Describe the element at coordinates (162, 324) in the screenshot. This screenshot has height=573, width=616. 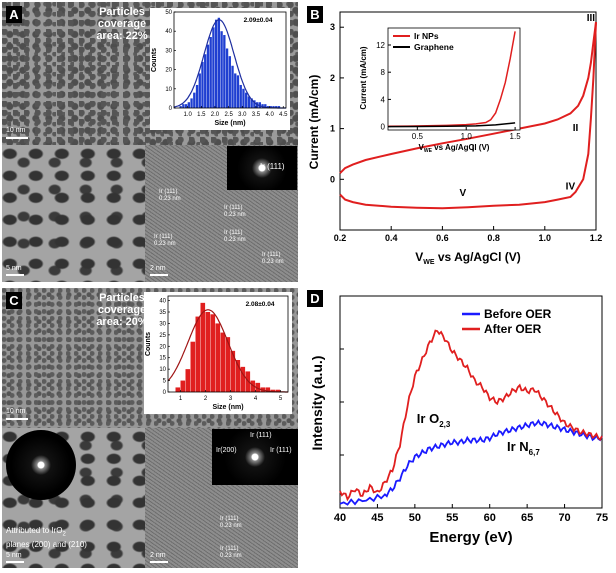
I see `y-tick-label: 30` at that location.